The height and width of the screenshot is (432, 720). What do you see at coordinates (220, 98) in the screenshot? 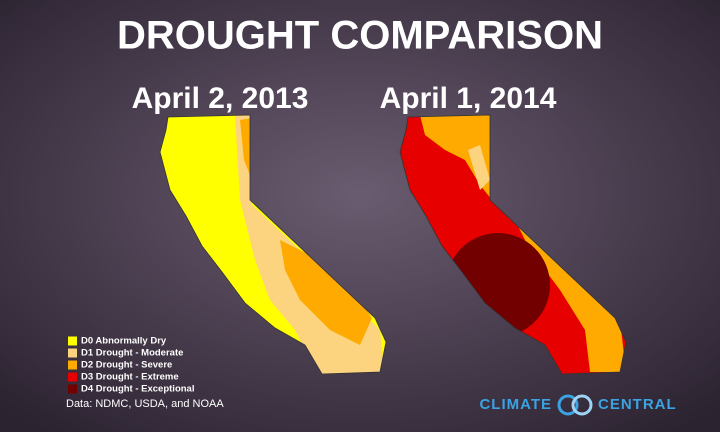
I see `map-label: April 2, 2013` at bounding box center [220, 98].